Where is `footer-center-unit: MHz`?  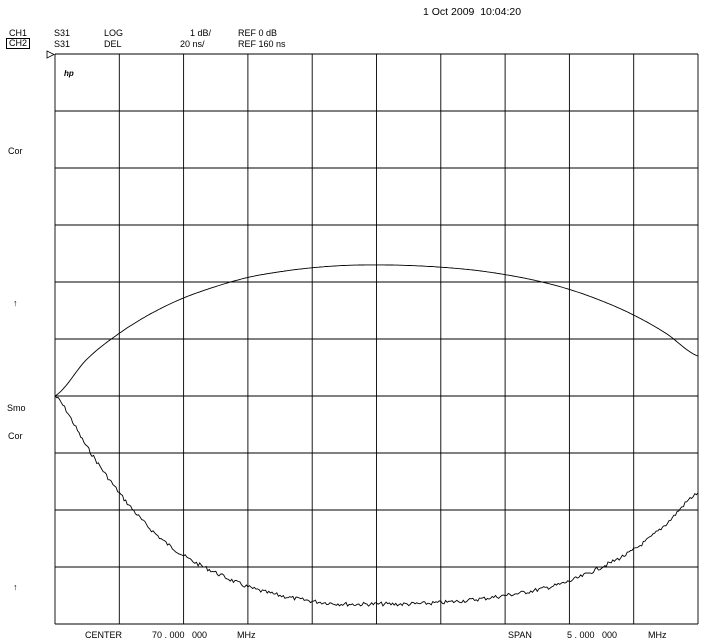
footer-center-unit: MHz is located at coordinates (246, 635).